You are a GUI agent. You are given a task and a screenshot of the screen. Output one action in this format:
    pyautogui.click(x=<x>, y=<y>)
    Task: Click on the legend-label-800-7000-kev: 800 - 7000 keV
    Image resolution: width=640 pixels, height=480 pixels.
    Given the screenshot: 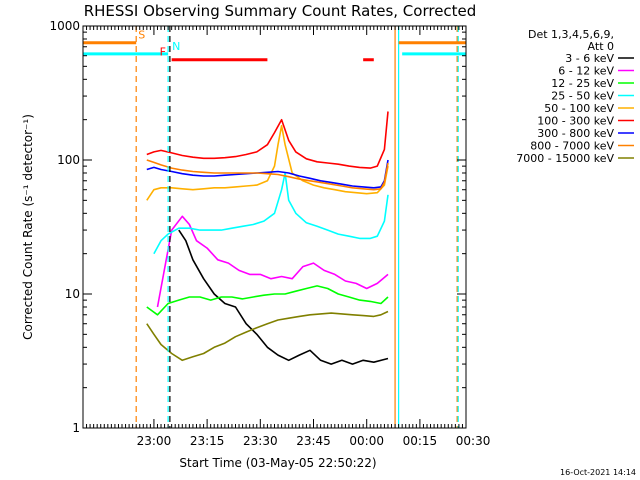 What is the action you would take?
    pyautogui.click(x=572, y=146)
    